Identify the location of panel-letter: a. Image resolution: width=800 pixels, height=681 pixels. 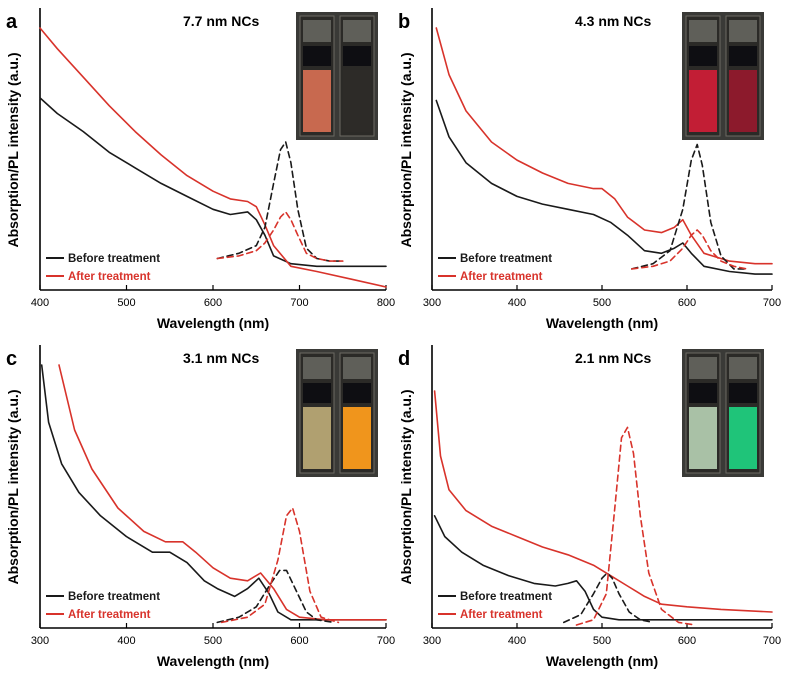
(12, 22).